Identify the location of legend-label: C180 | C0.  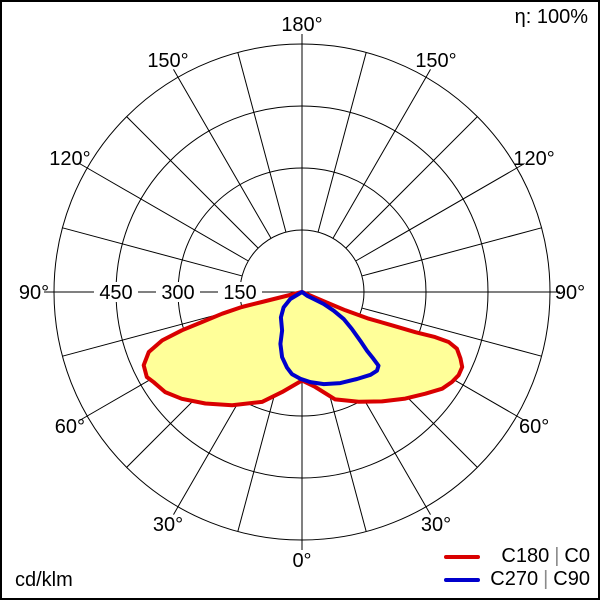
(535, 556).